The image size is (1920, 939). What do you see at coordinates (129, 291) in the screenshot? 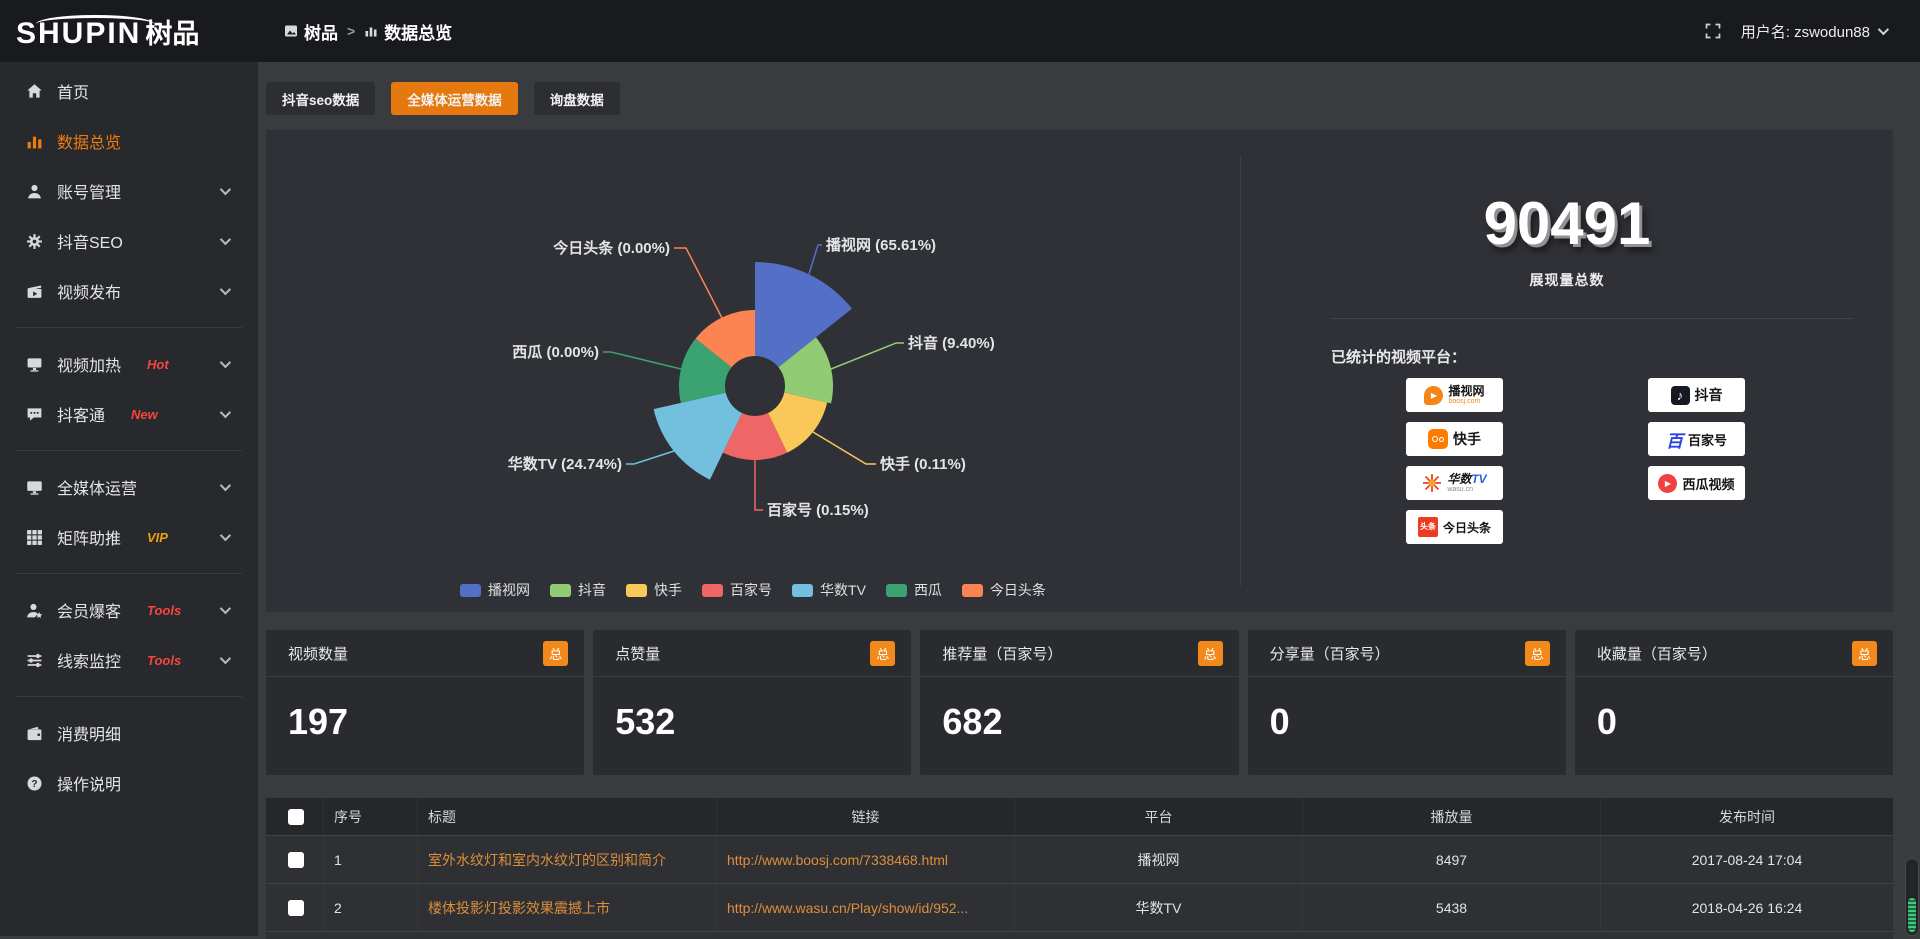
I see `sidebar-item-video-publish: 视频发布` at bounding box center [129, 291].